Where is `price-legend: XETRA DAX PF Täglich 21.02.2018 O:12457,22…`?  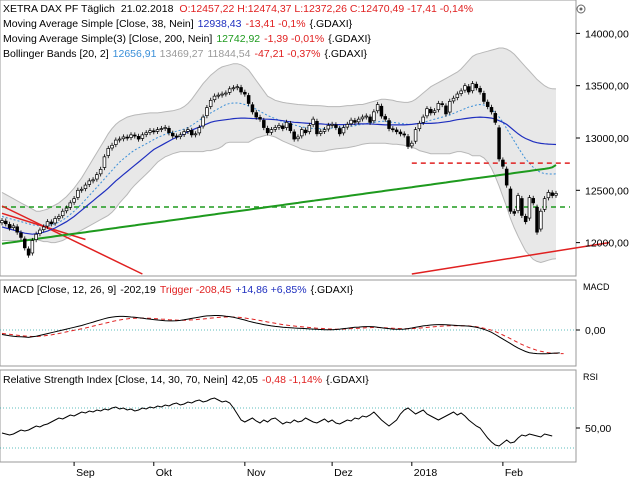
price-legend: XETRA DAX PF Täglich 21.02.2018 O:12457,22… is located at coordinates (238, 31).